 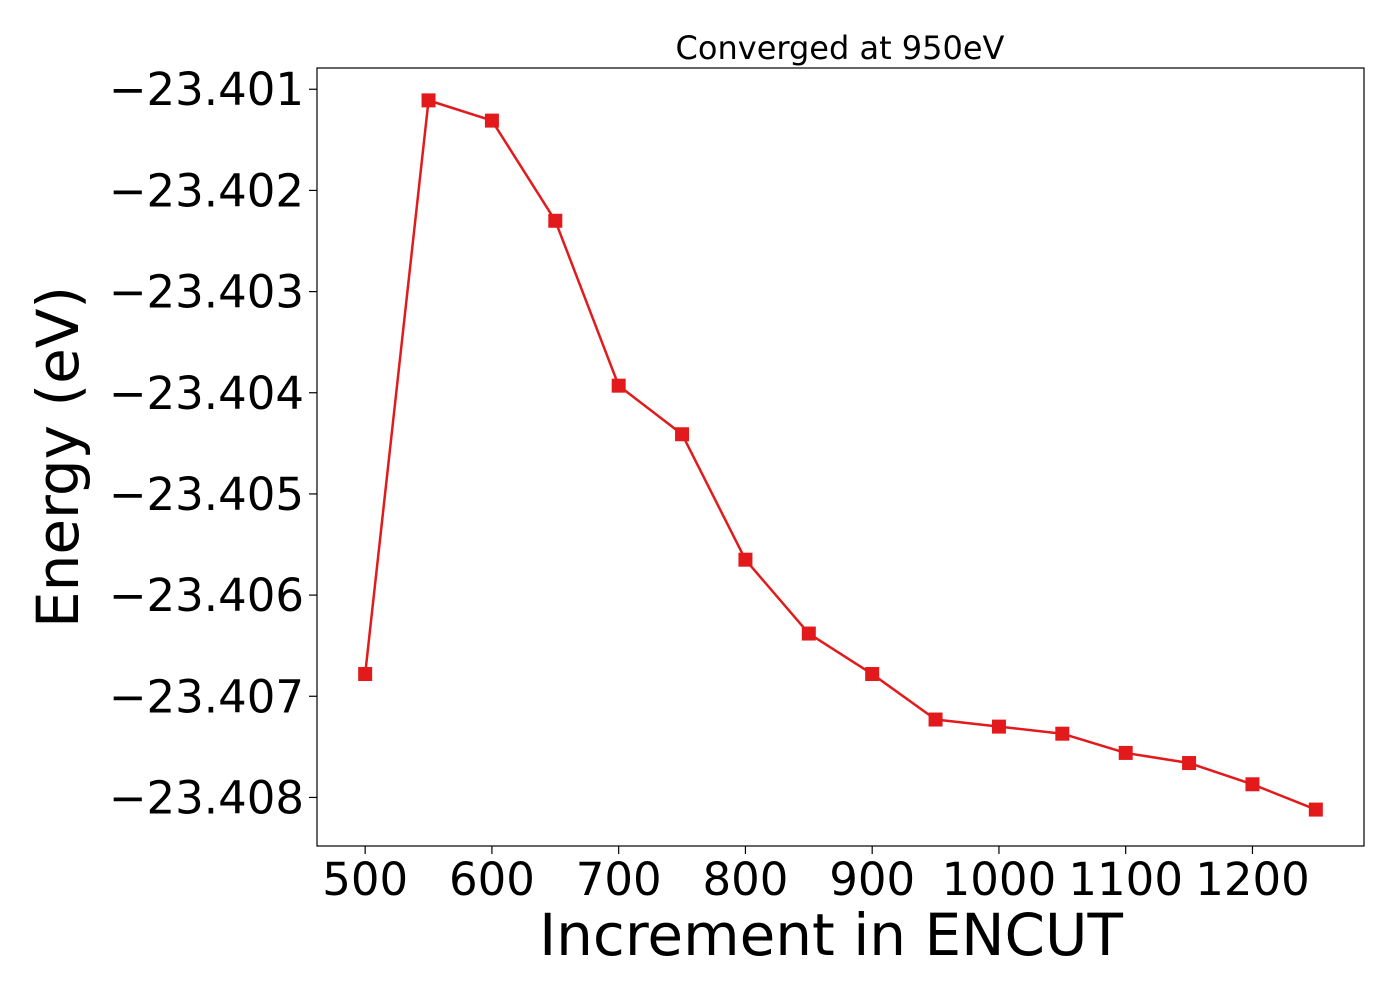 I want to click on x-tick-label: 600, so click(x=492, y=879).